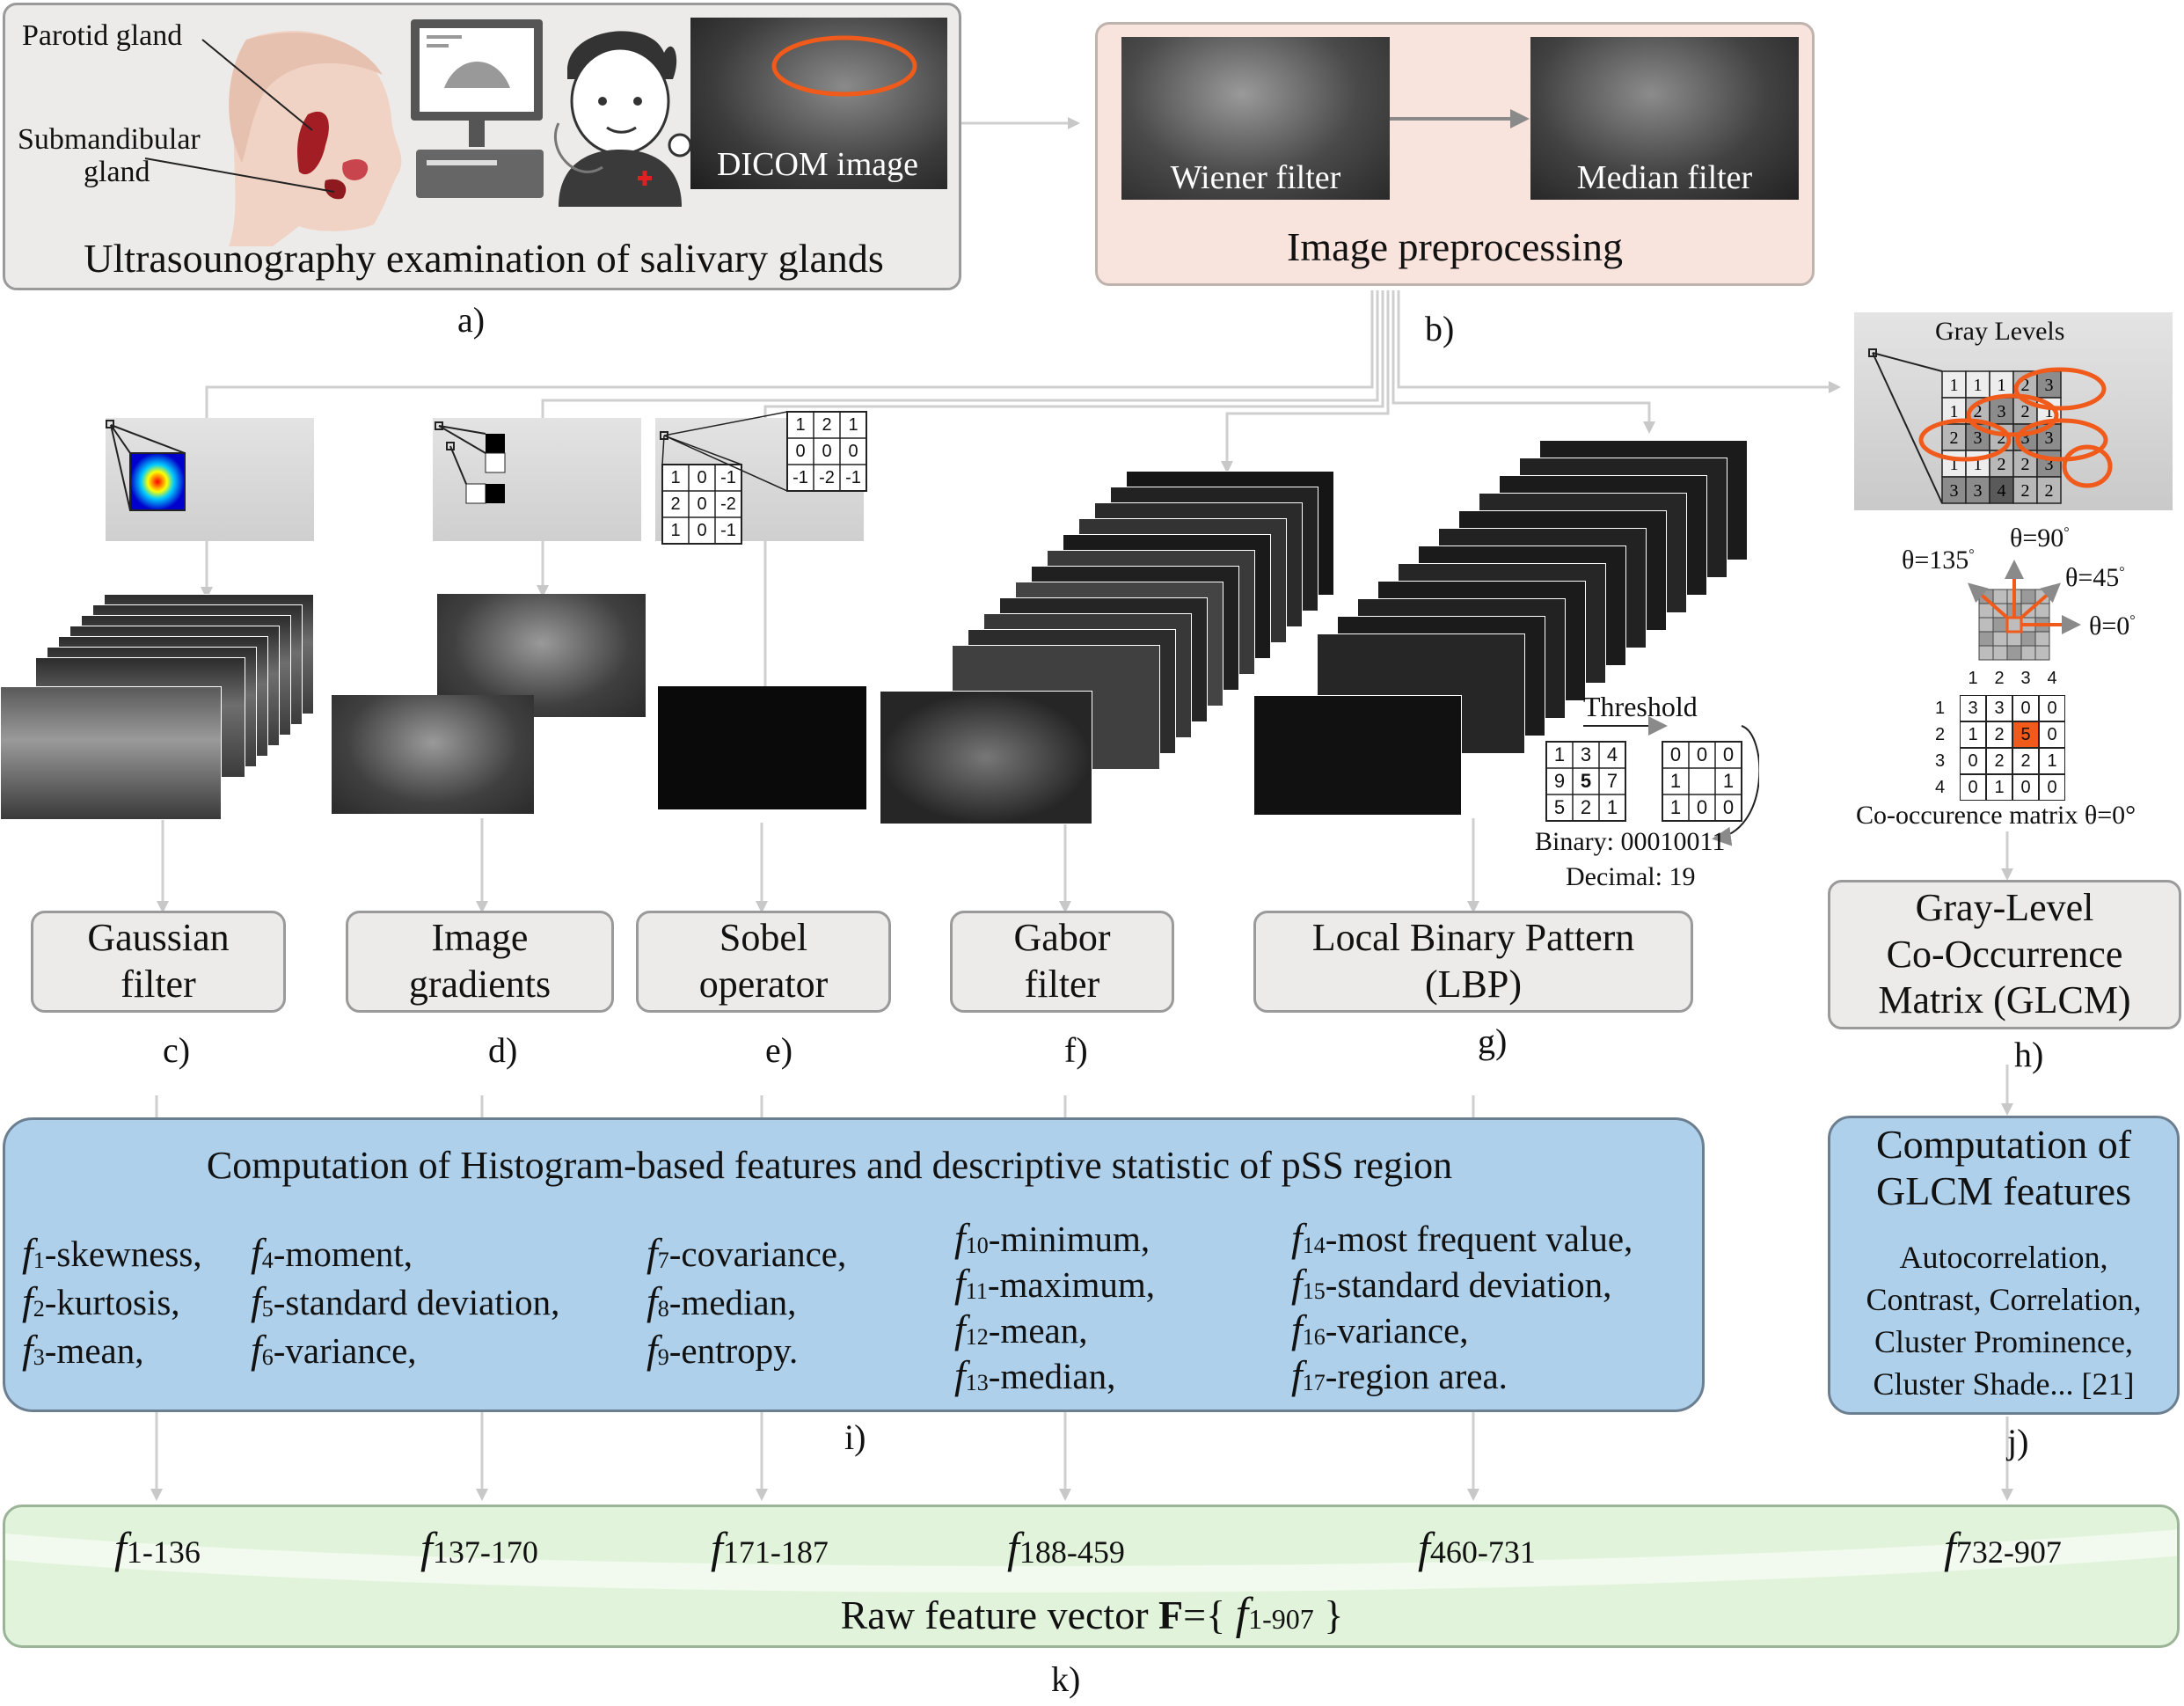  I want to click on lbp-threshold-label: Threshold, so click(1640, 706).